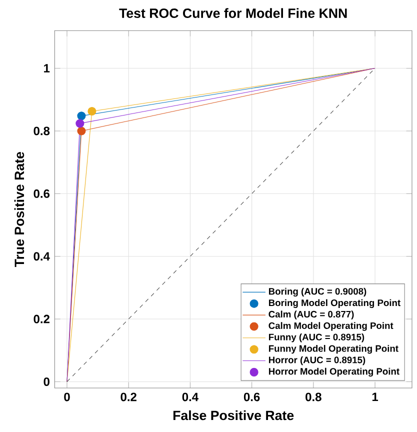  Describe the element at coordinates (42, 256) in the screenshot. I see `y-tick-label: 0.4` at that location.